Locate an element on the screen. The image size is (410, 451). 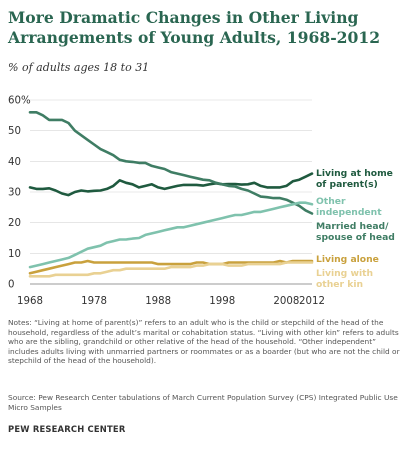
y-tick-label: 20 is located at coordinates (14, 223).